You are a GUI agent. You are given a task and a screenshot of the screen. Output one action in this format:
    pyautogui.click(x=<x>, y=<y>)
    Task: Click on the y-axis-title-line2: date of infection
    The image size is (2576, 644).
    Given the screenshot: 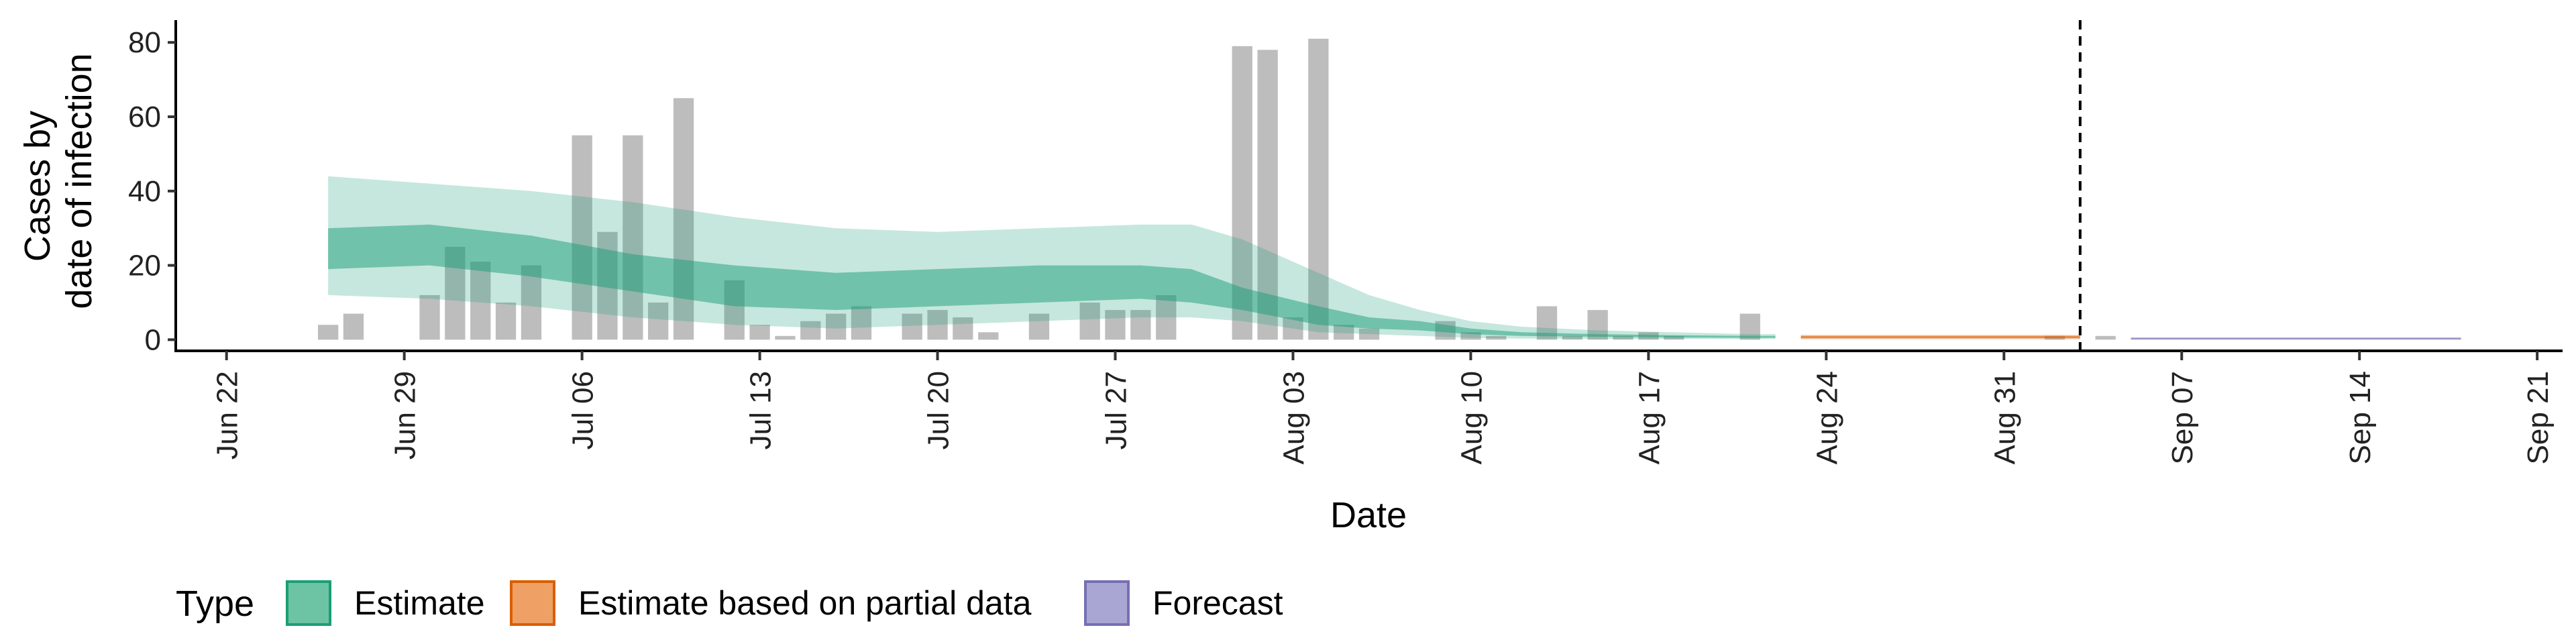 What is the action you would take?
    pyautogui.click(x=79, y=181)
    